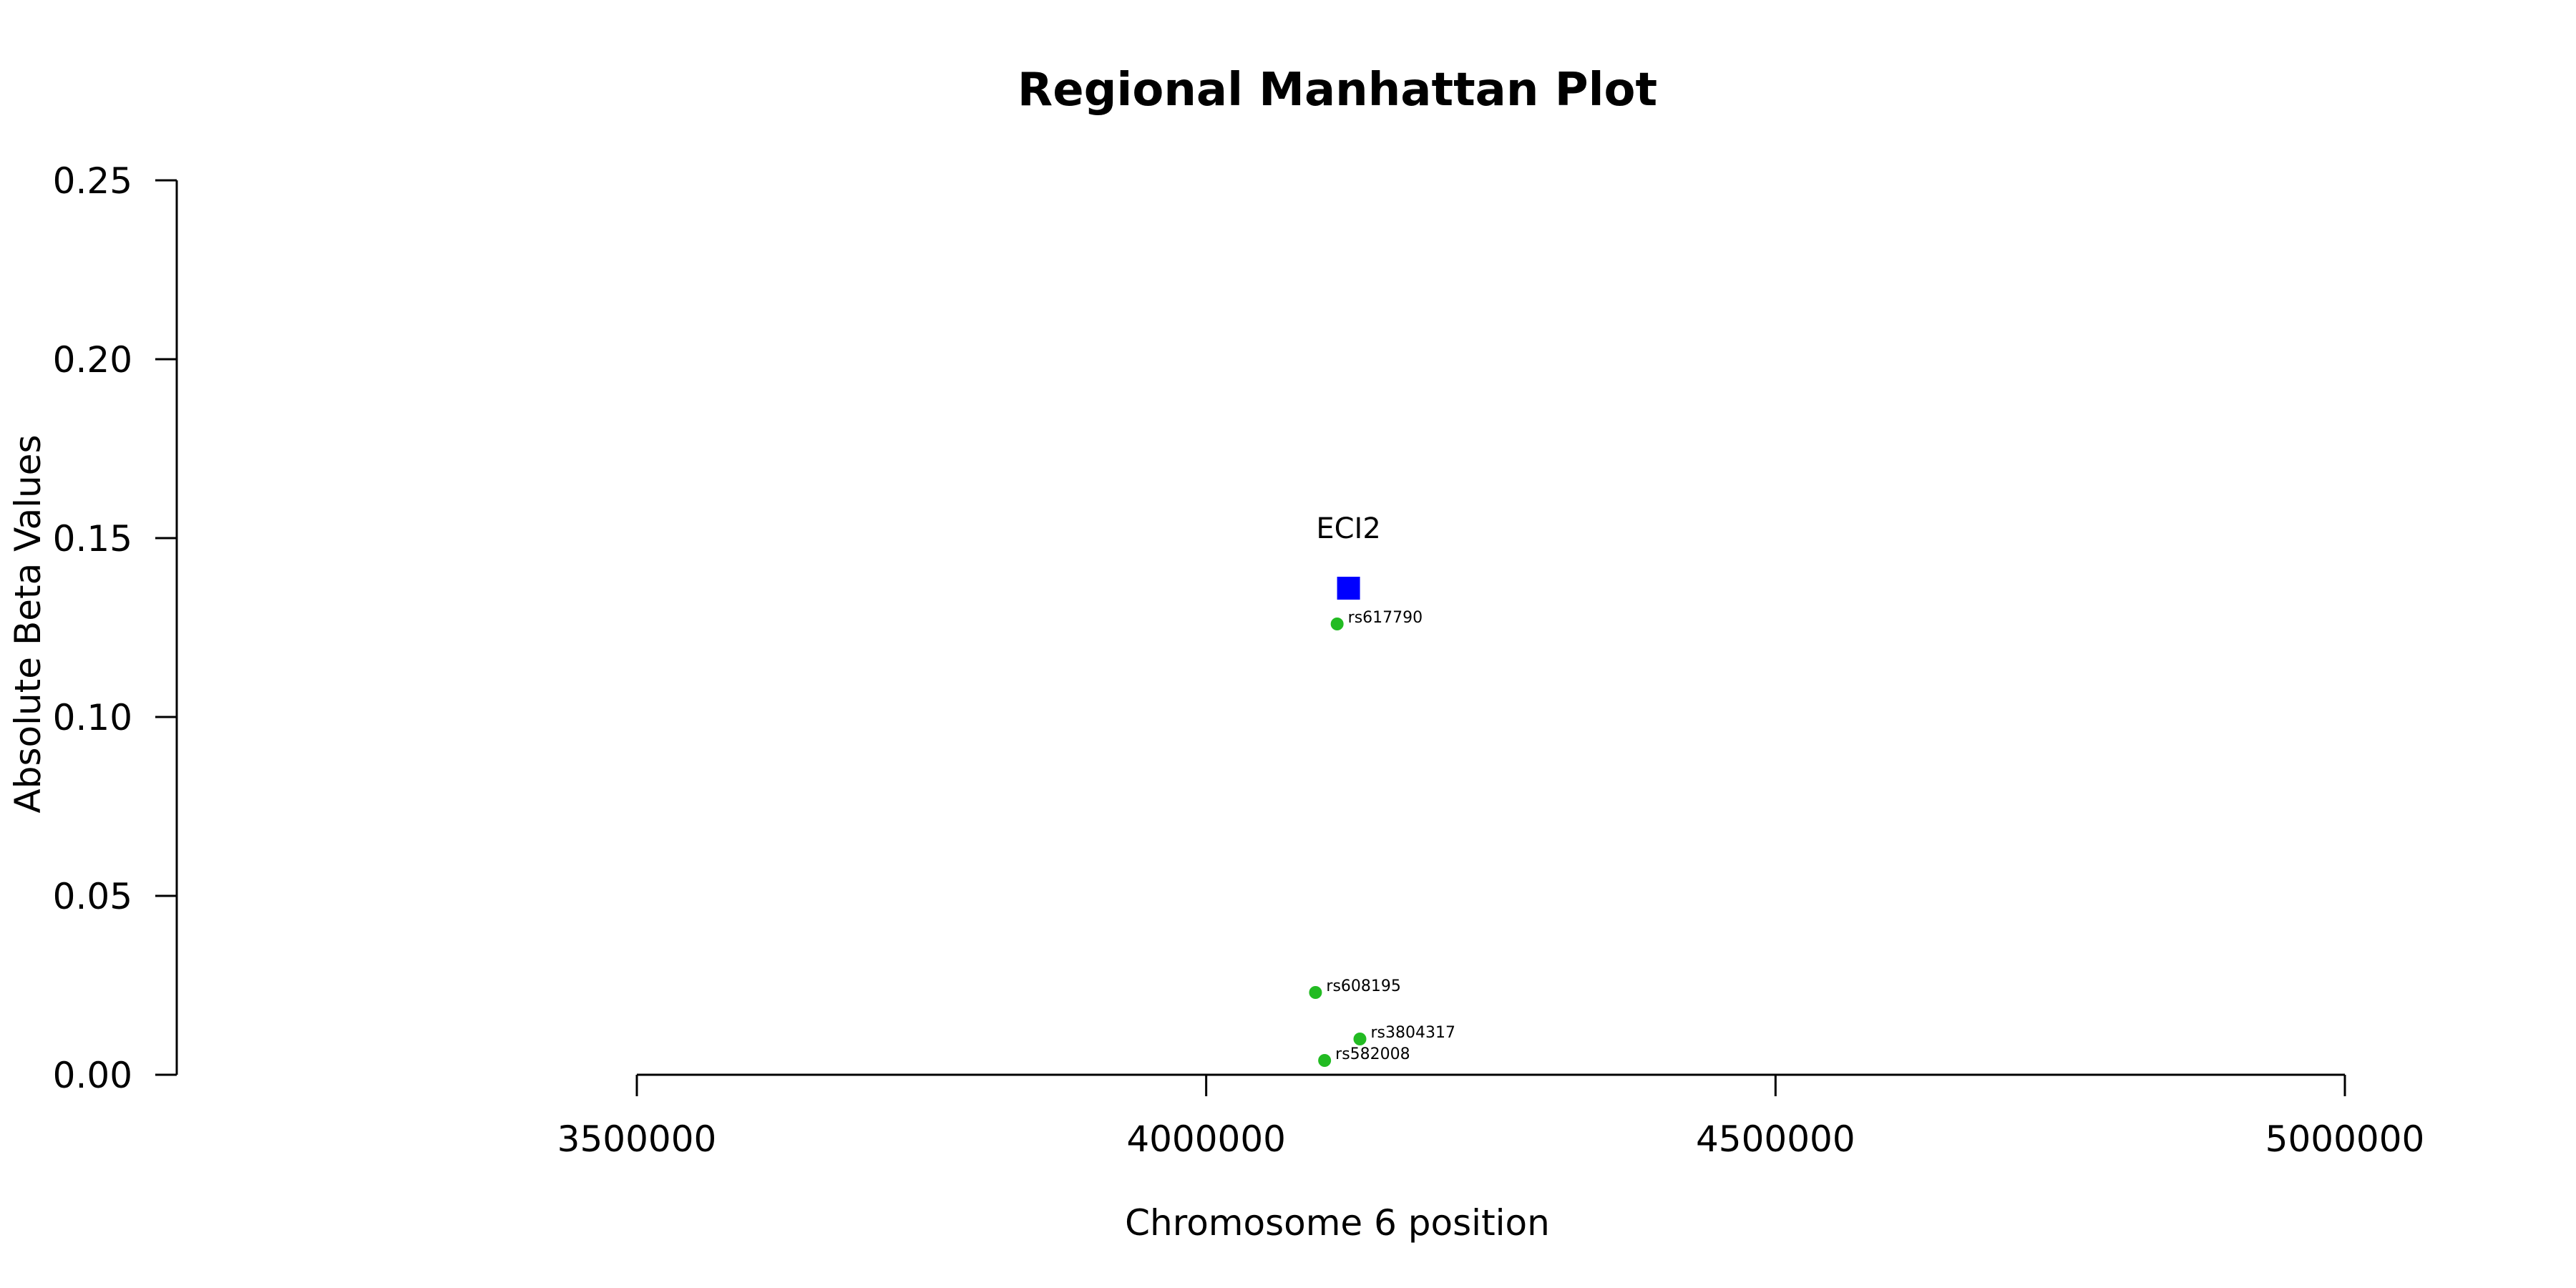 The height and width of the screenshot is (1288, 2576). What do you see at coordinates (115, 628) in the screenshot?
I see `y-axis: 0.00 0.05 0.10 0.15 0.20 0.25` at bounding box center [115, 628].